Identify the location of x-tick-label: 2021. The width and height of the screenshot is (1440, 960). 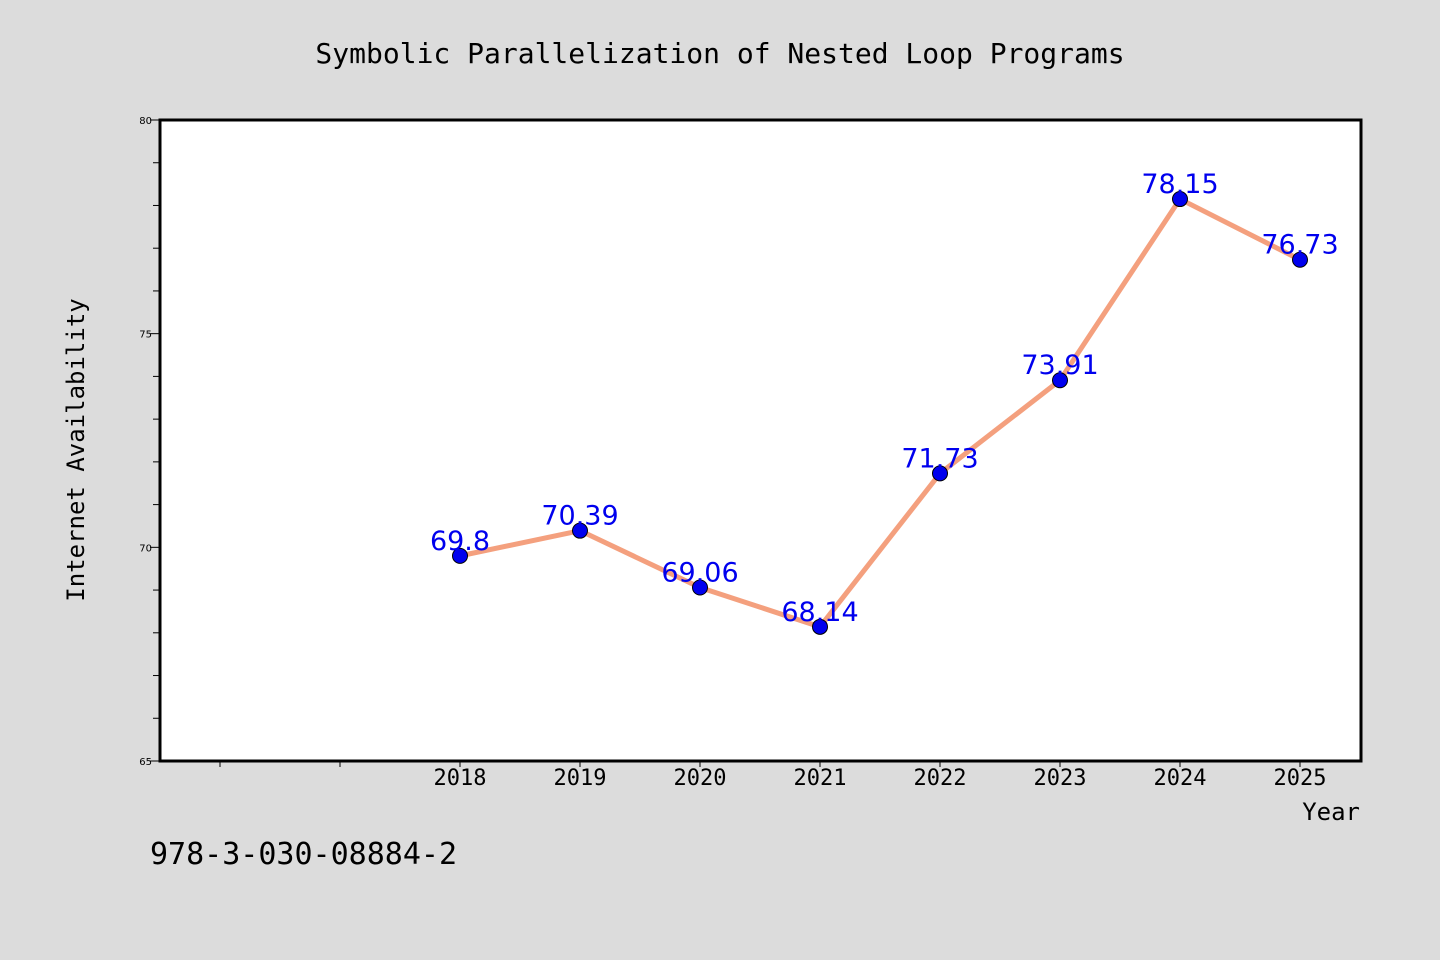
(820, 778).